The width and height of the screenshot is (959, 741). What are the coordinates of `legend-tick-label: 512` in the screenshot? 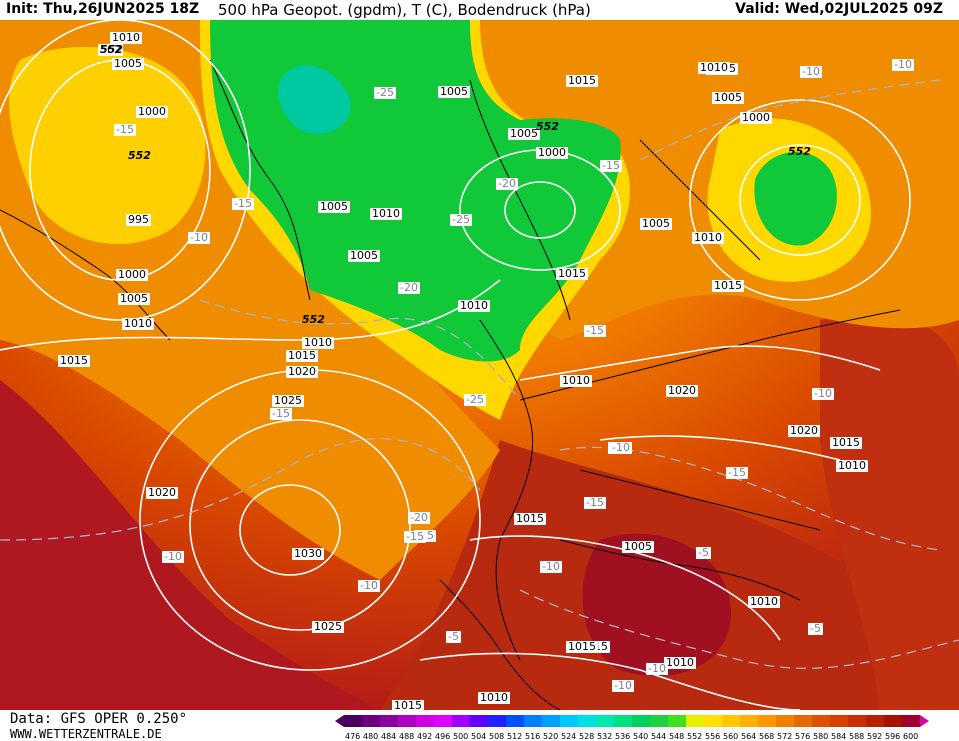 It's located at (514, 736).